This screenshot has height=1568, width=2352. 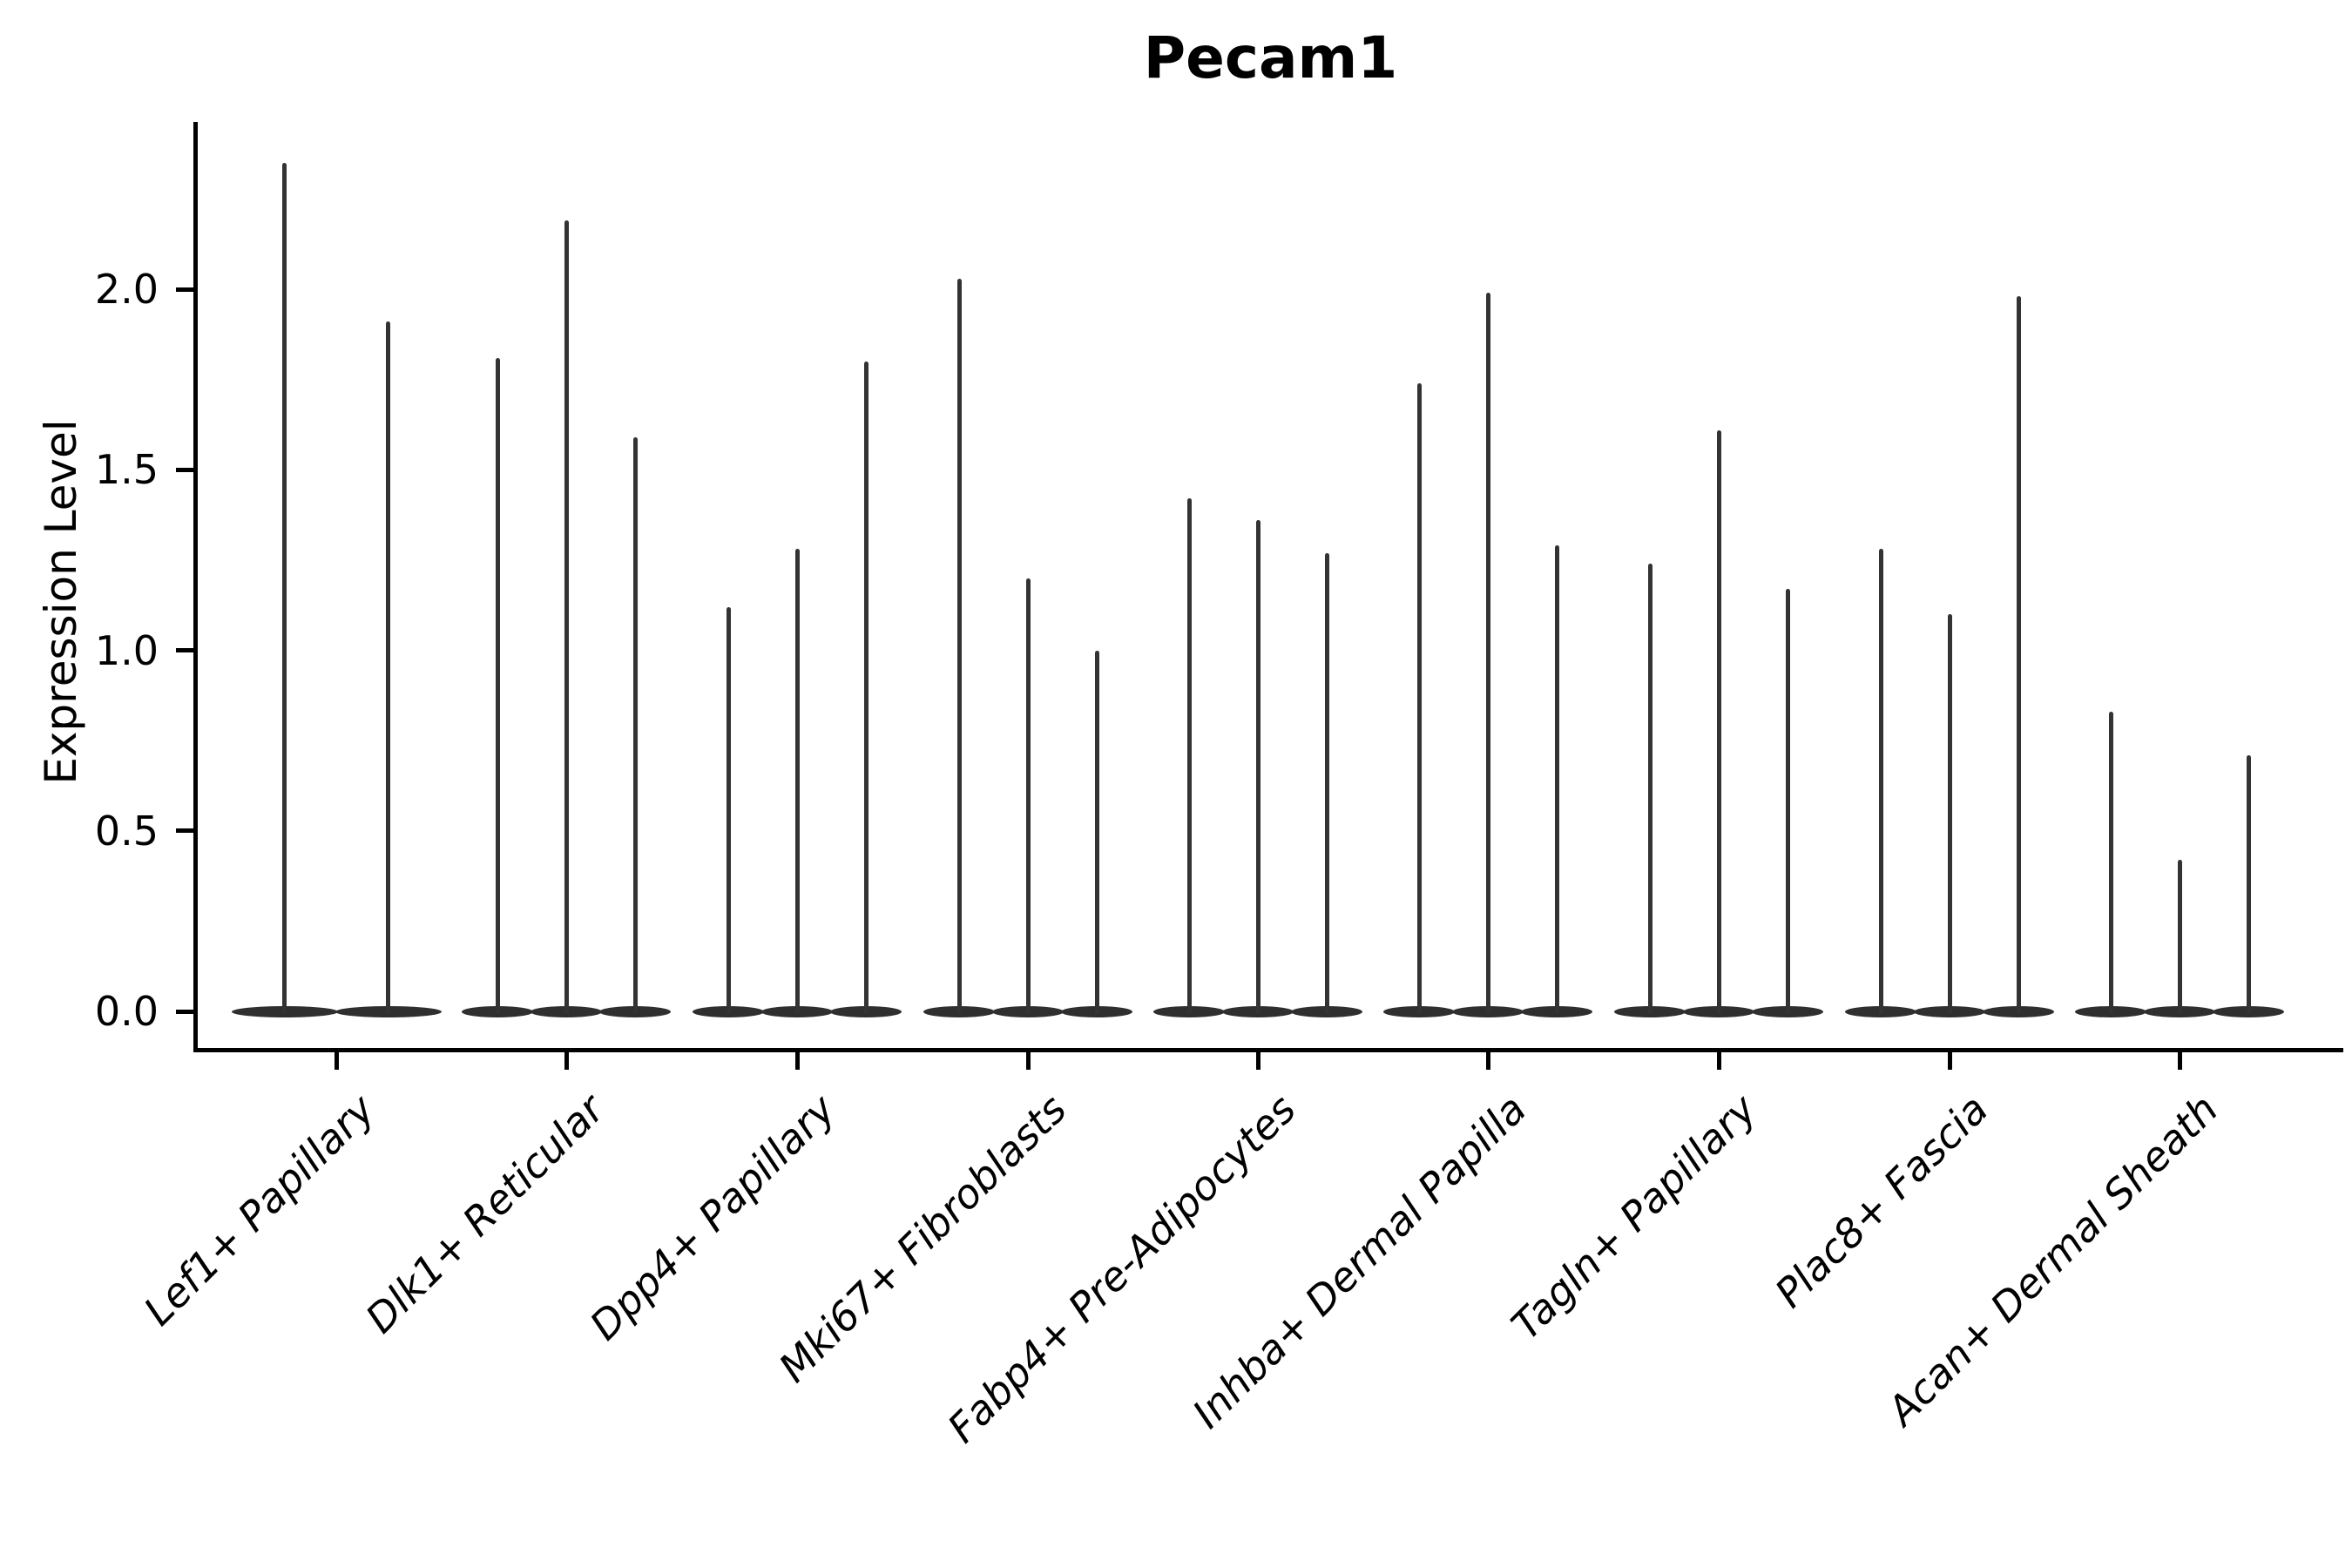 I want to click on y-tick-label: 1.5, so click(x=126, y=470).